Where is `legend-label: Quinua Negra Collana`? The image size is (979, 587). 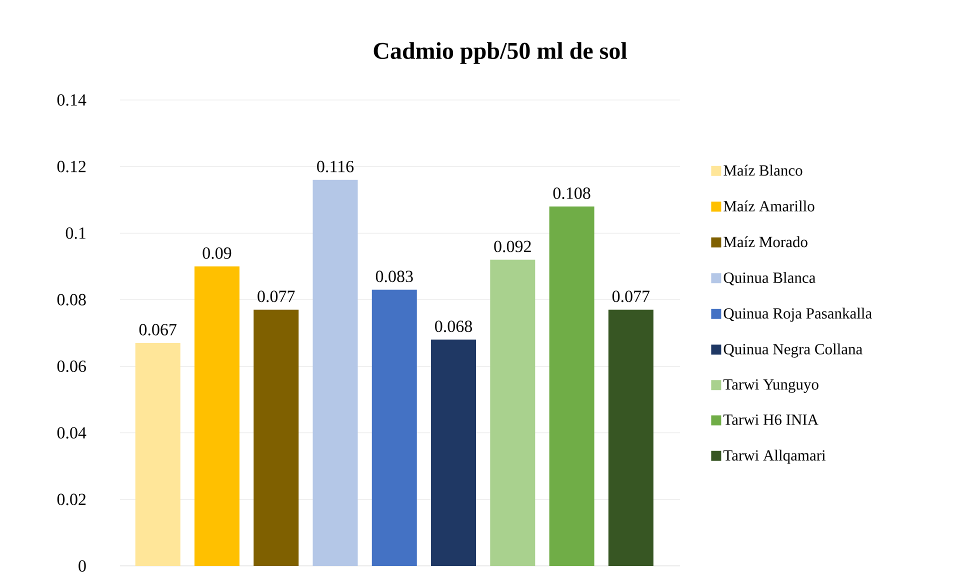 legend-label: Quinua Negra Collana is located at coordinates (793, 351).